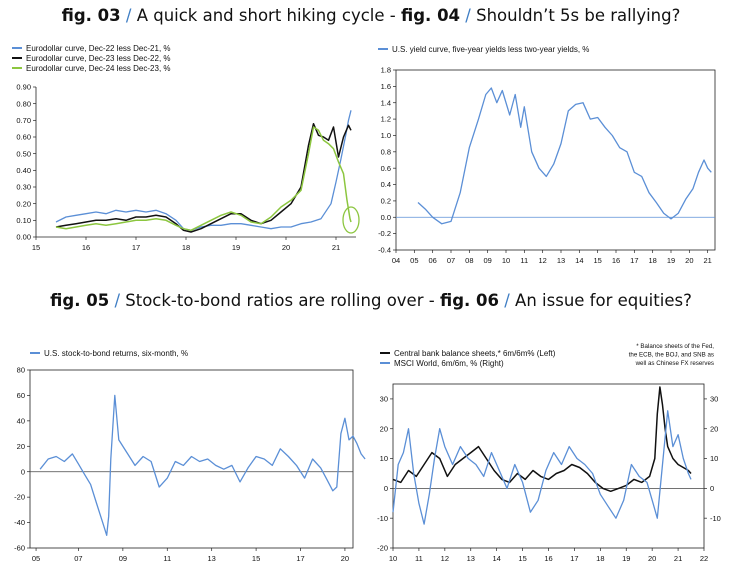 Image resolution: width=742 pixels, height=574 pixels. Describe the element at coordinates (675, 346) in the screenshot. I see `chart-note: * Balance sheets of the Fed,` at that location.